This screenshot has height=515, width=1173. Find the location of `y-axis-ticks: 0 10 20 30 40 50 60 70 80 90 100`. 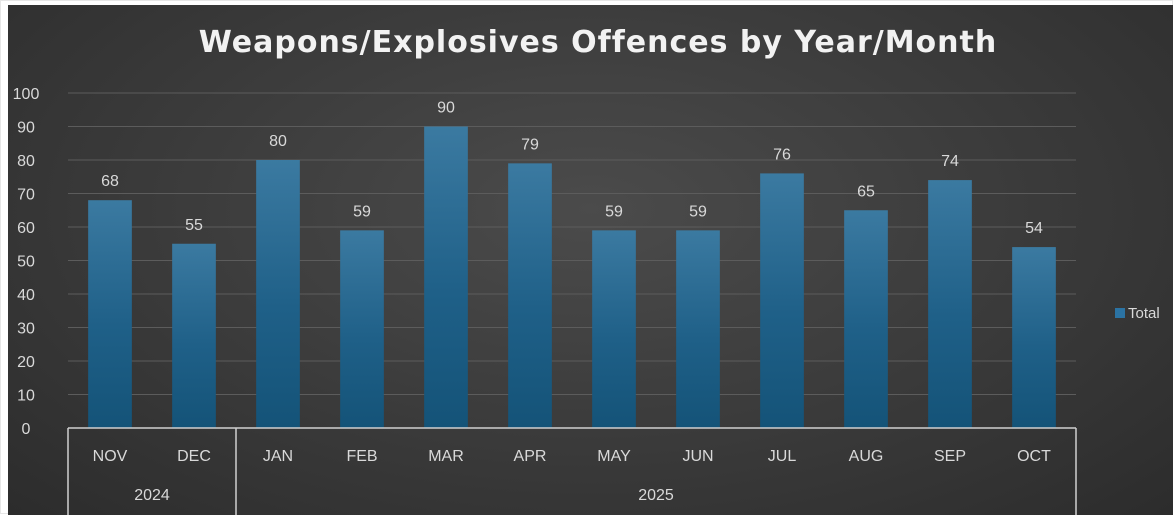

y-axis-ticks: 0 10 20 30 40 50 60 70 80 90 100 is located at coordinates (26, 262).